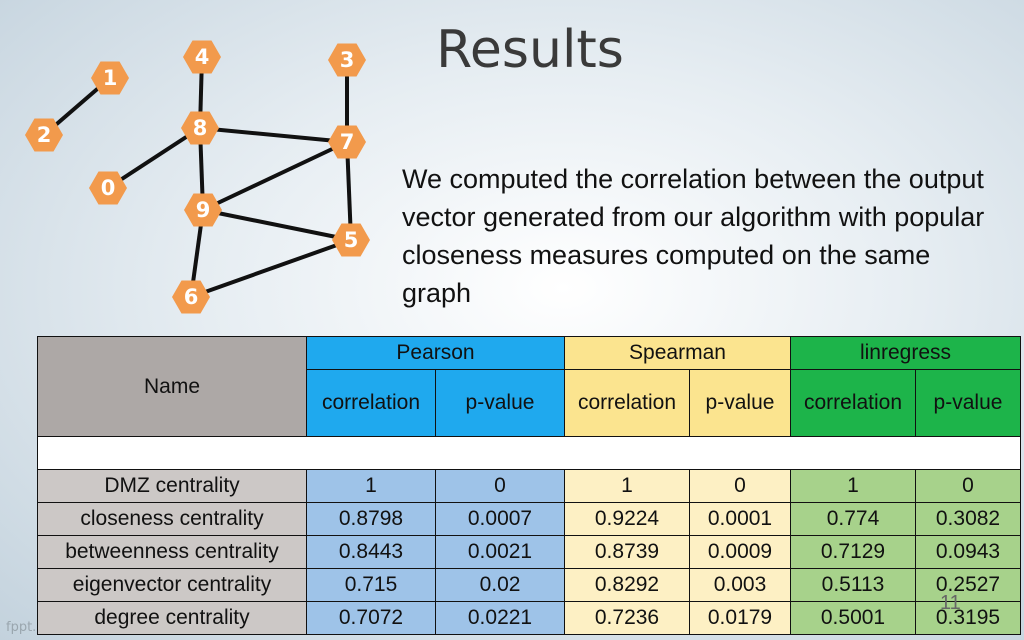  Describe the element at coordinates (371, 519) in the screenshot. I see `table-cell: 0.8798` at that location.